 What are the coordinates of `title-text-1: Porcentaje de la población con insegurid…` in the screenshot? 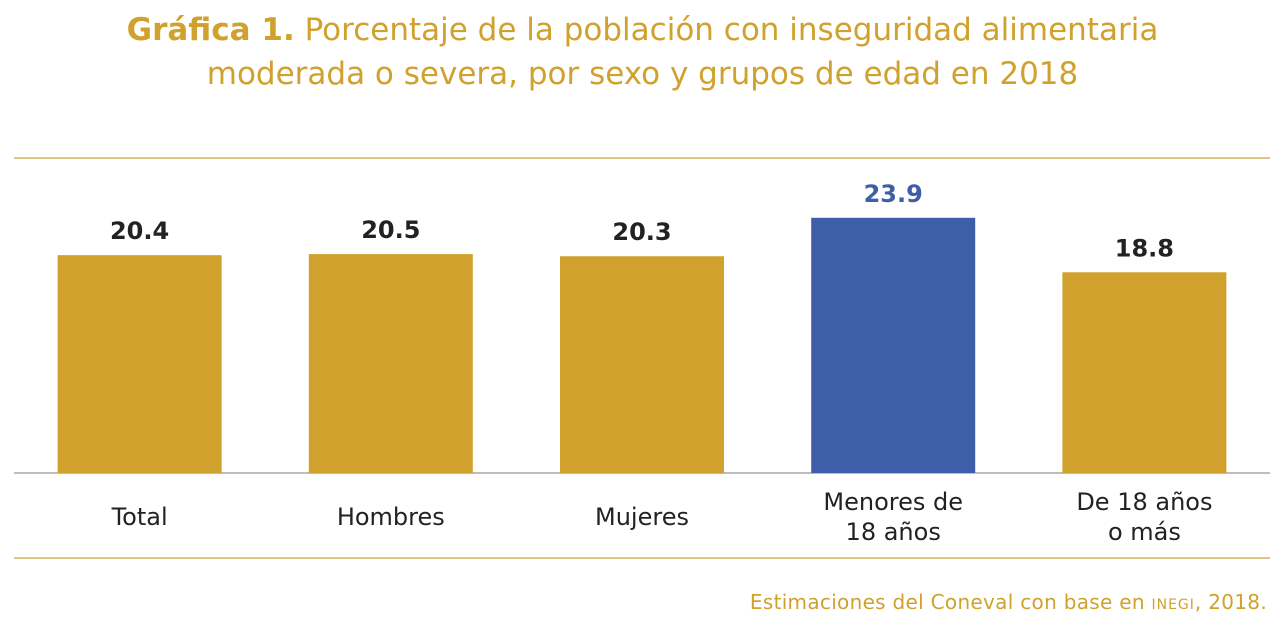 It's located at (731, 30).